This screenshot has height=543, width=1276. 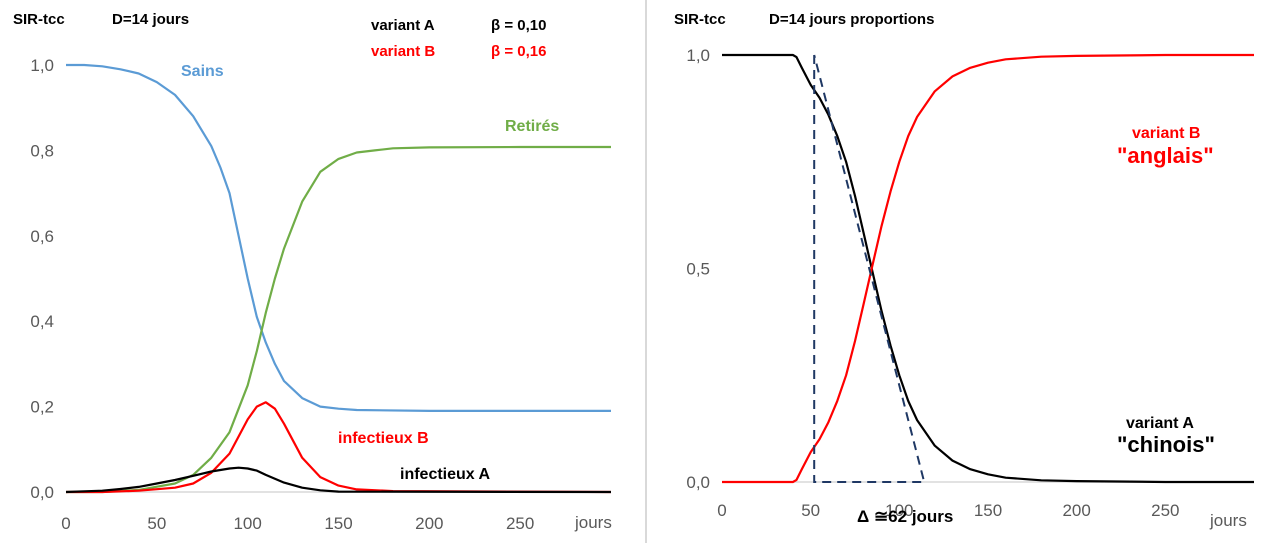 What do you see at coordinates (42, 65) in the screenshot?
I see `left-y-tick-1-0: 1,0` at bounding box center [42, 65].